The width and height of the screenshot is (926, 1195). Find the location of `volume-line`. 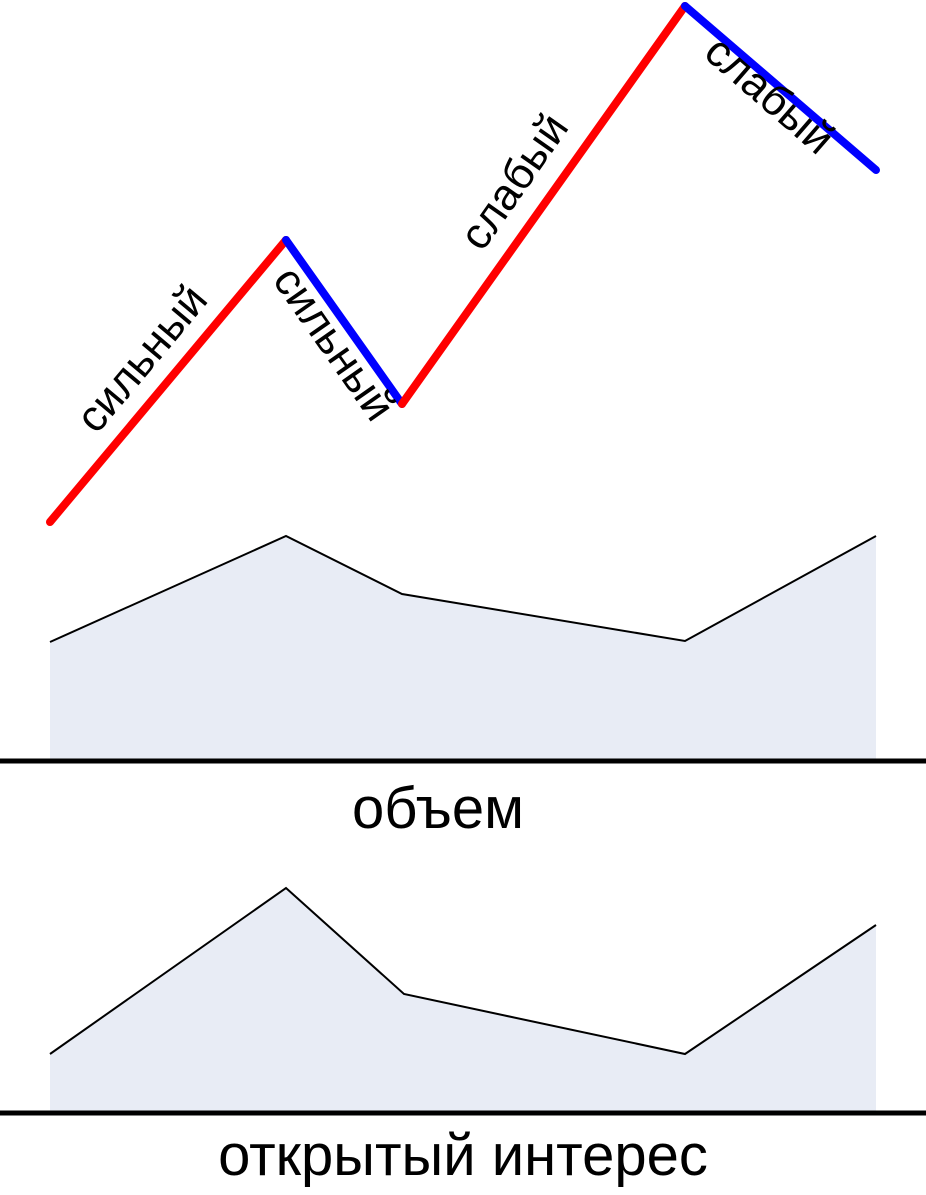

volume-line is located at coordinates (463, 588).